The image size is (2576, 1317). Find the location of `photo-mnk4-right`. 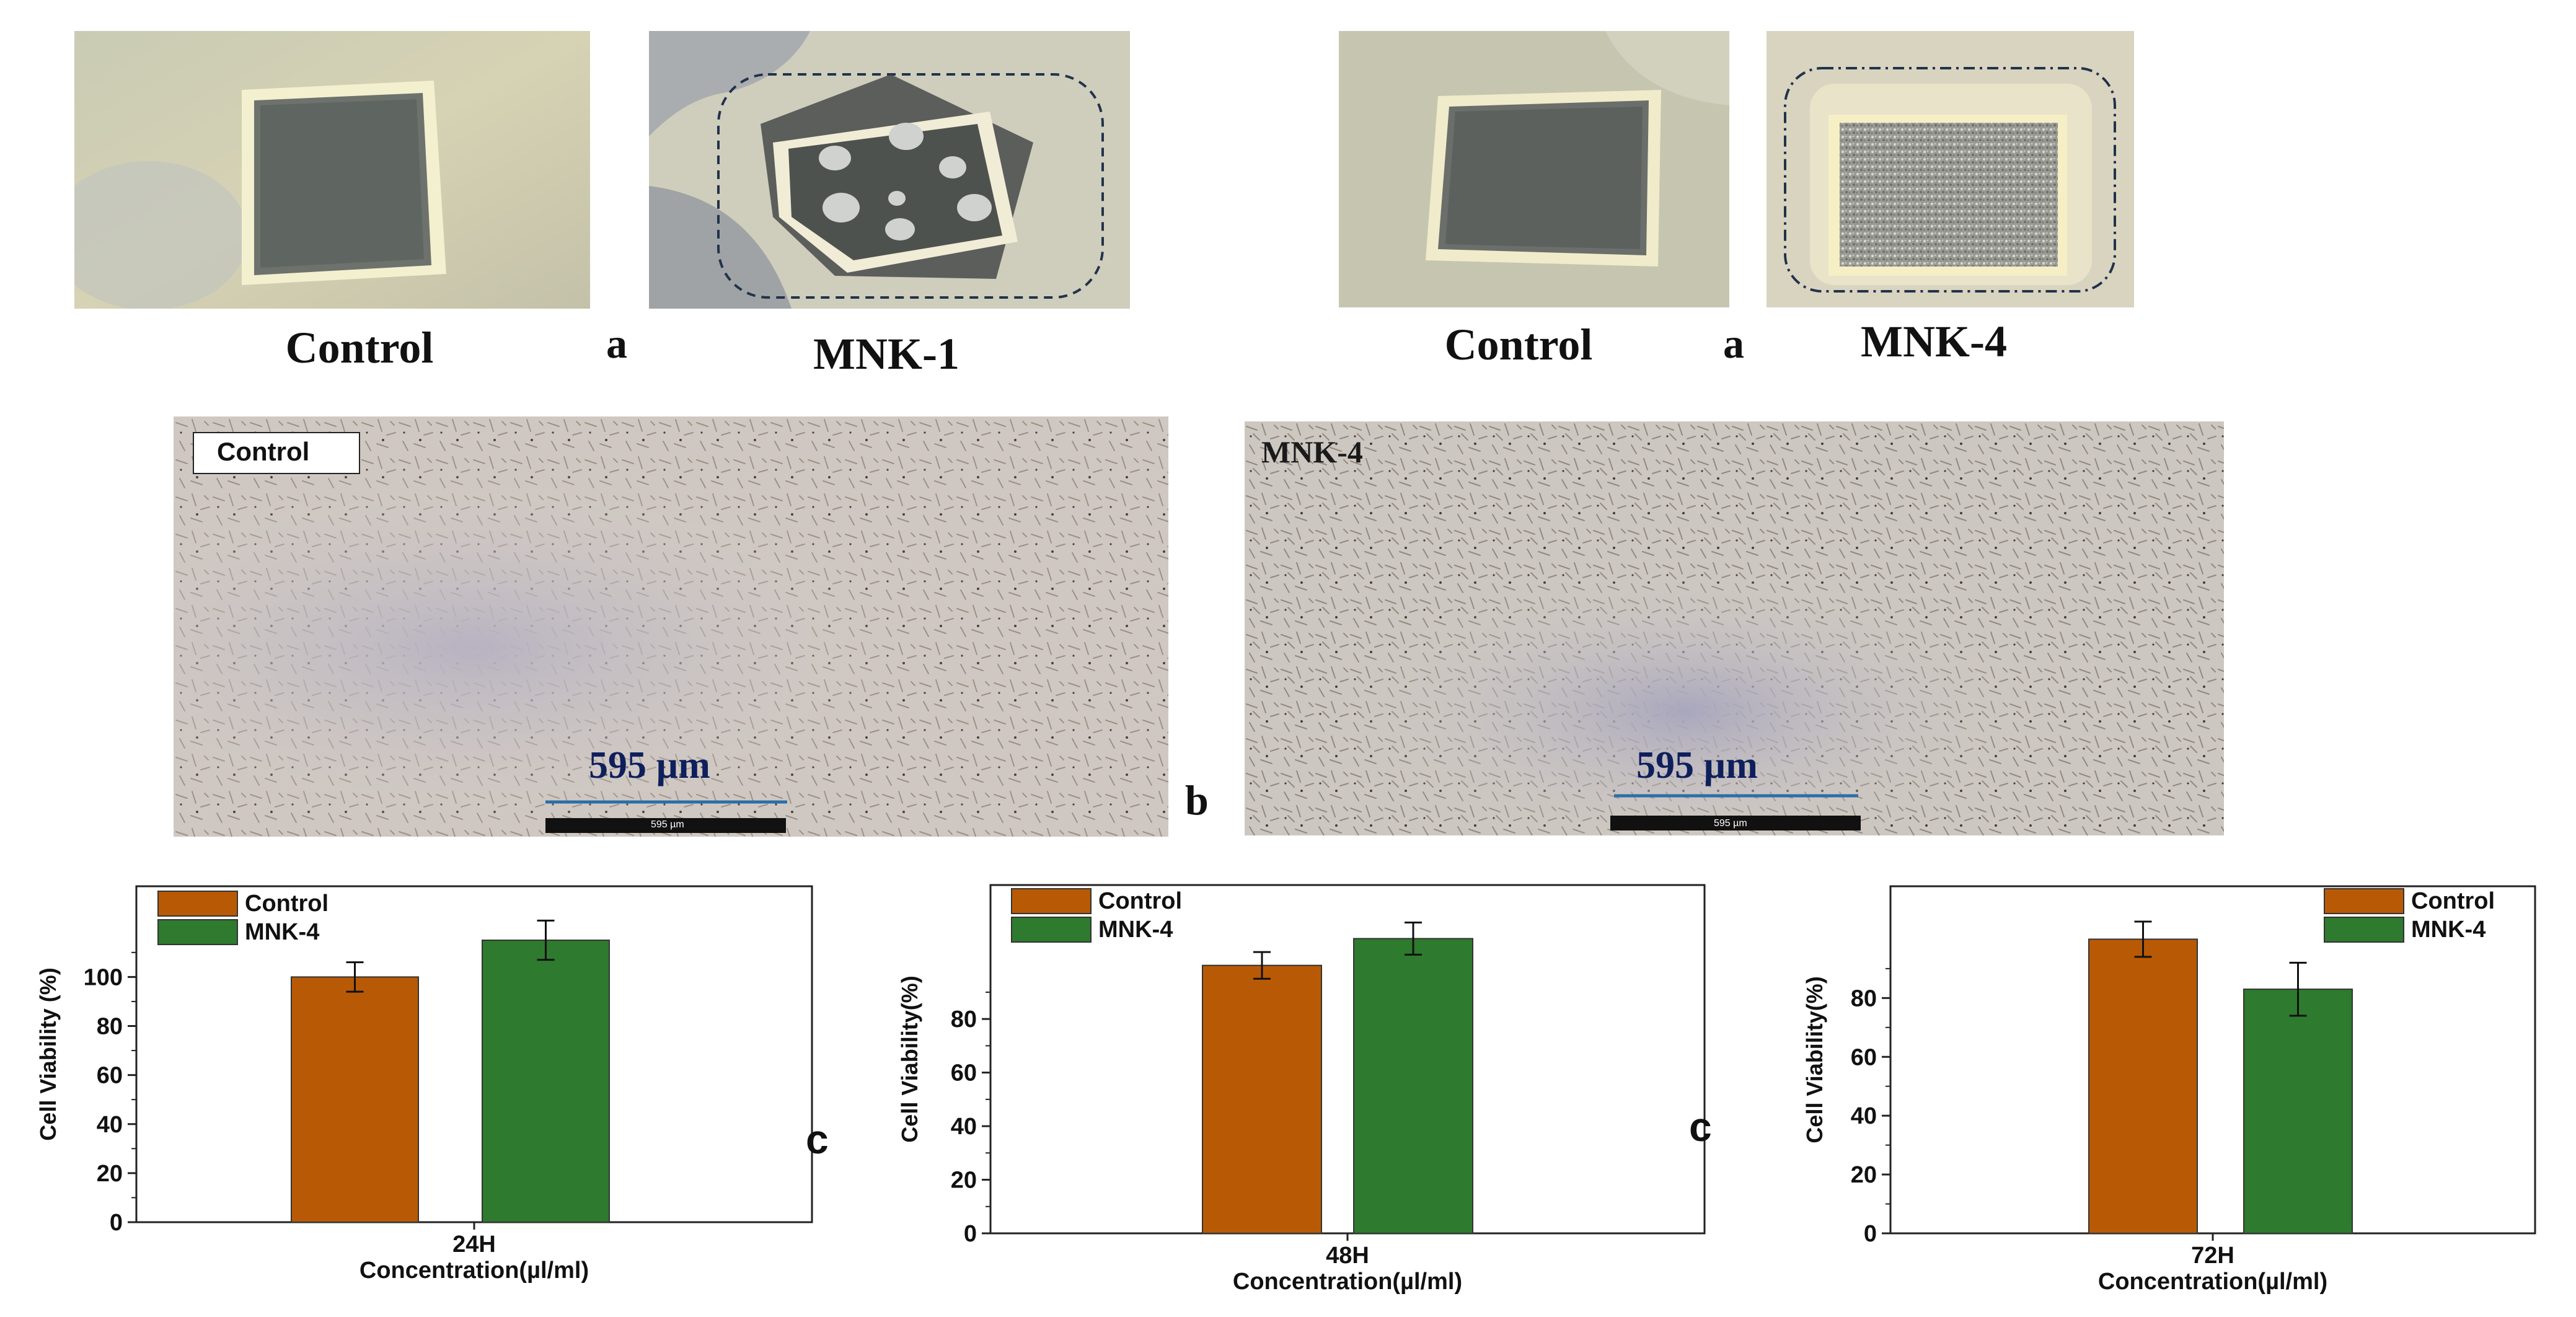

photo-mnk4-right is located at coordinates (1950, 169).